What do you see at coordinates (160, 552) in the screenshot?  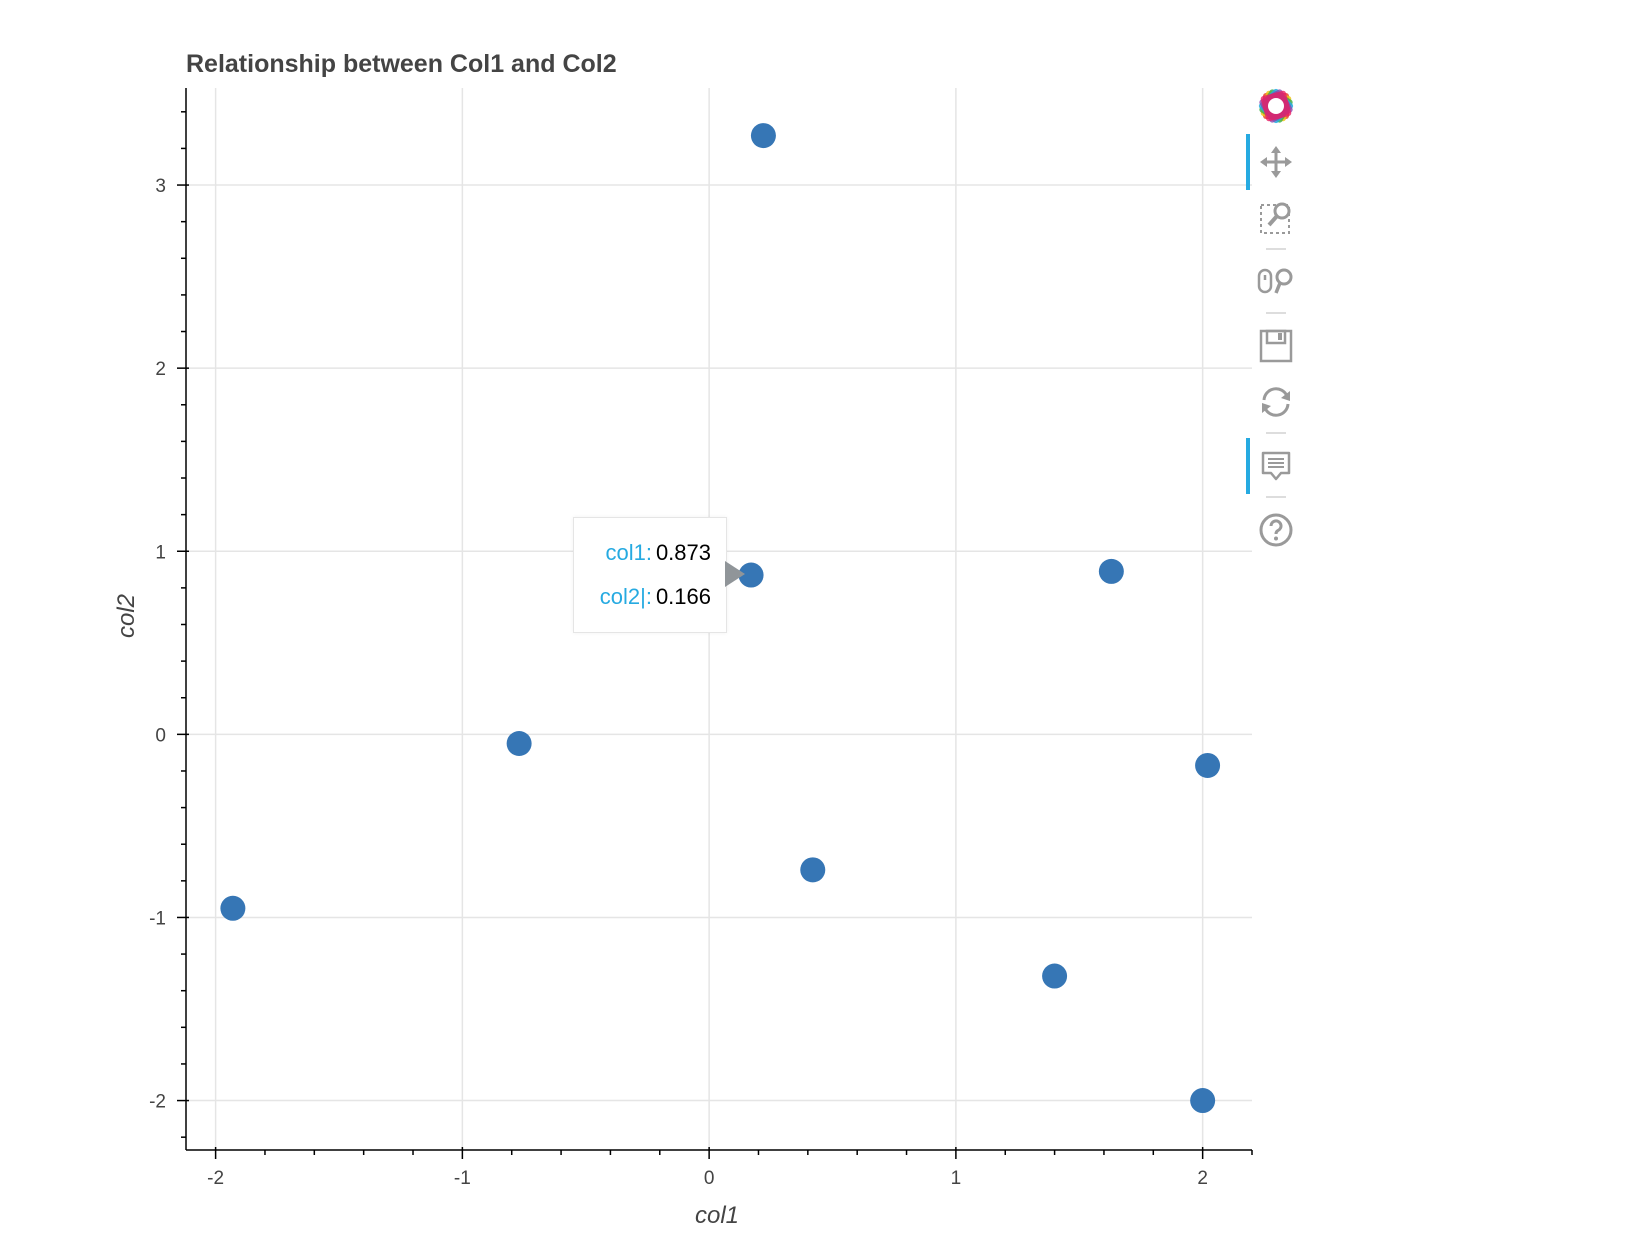 I see `y-tick-label: 1` at bounding box center [160, 552].